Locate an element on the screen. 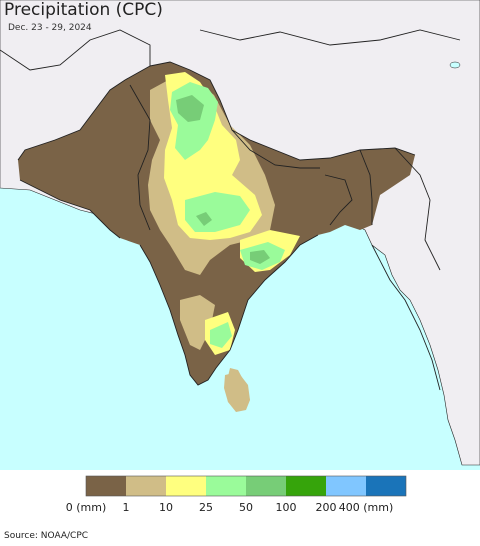 Image resolution: width=480 pixels, height=546 pixels. legend-tick-label: 400 (mm) is located at coordinates (366, 507).